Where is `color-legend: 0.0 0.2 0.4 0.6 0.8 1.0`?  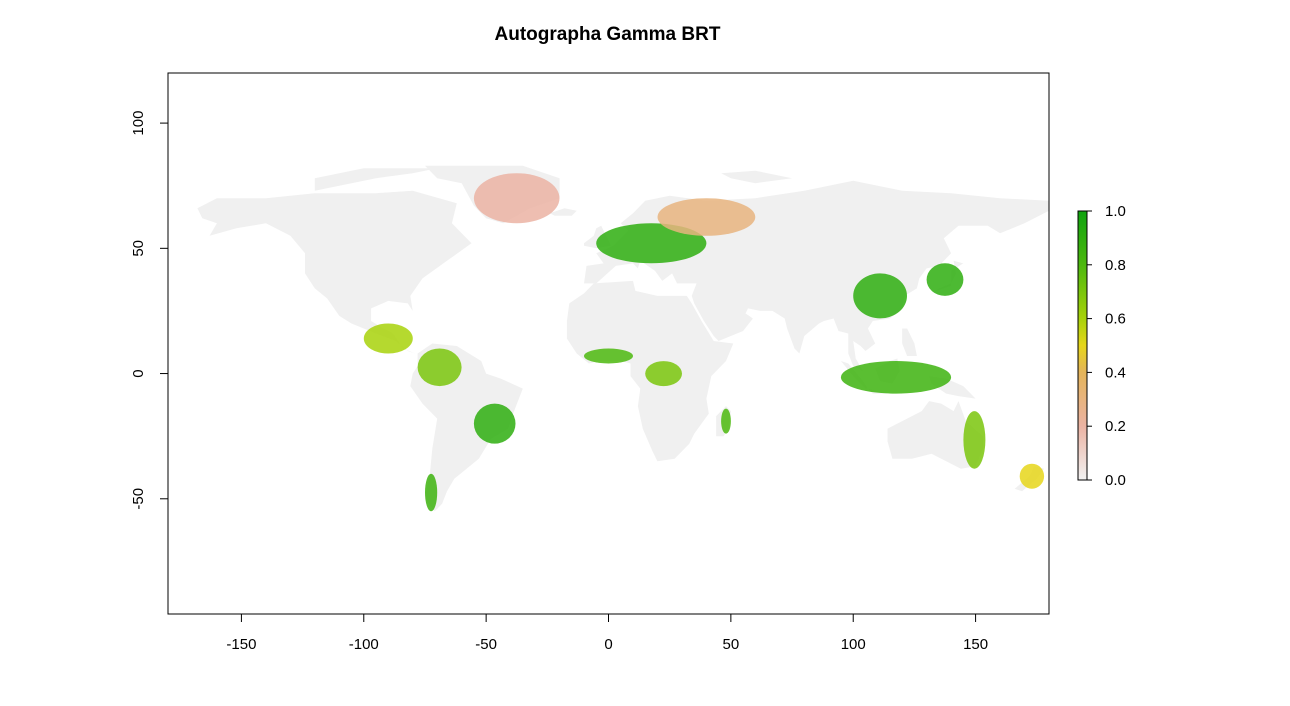 color-legend: 0.0 0.2 0.4 0.6 0.8 1.0 is located at coordinates (1101, 346).